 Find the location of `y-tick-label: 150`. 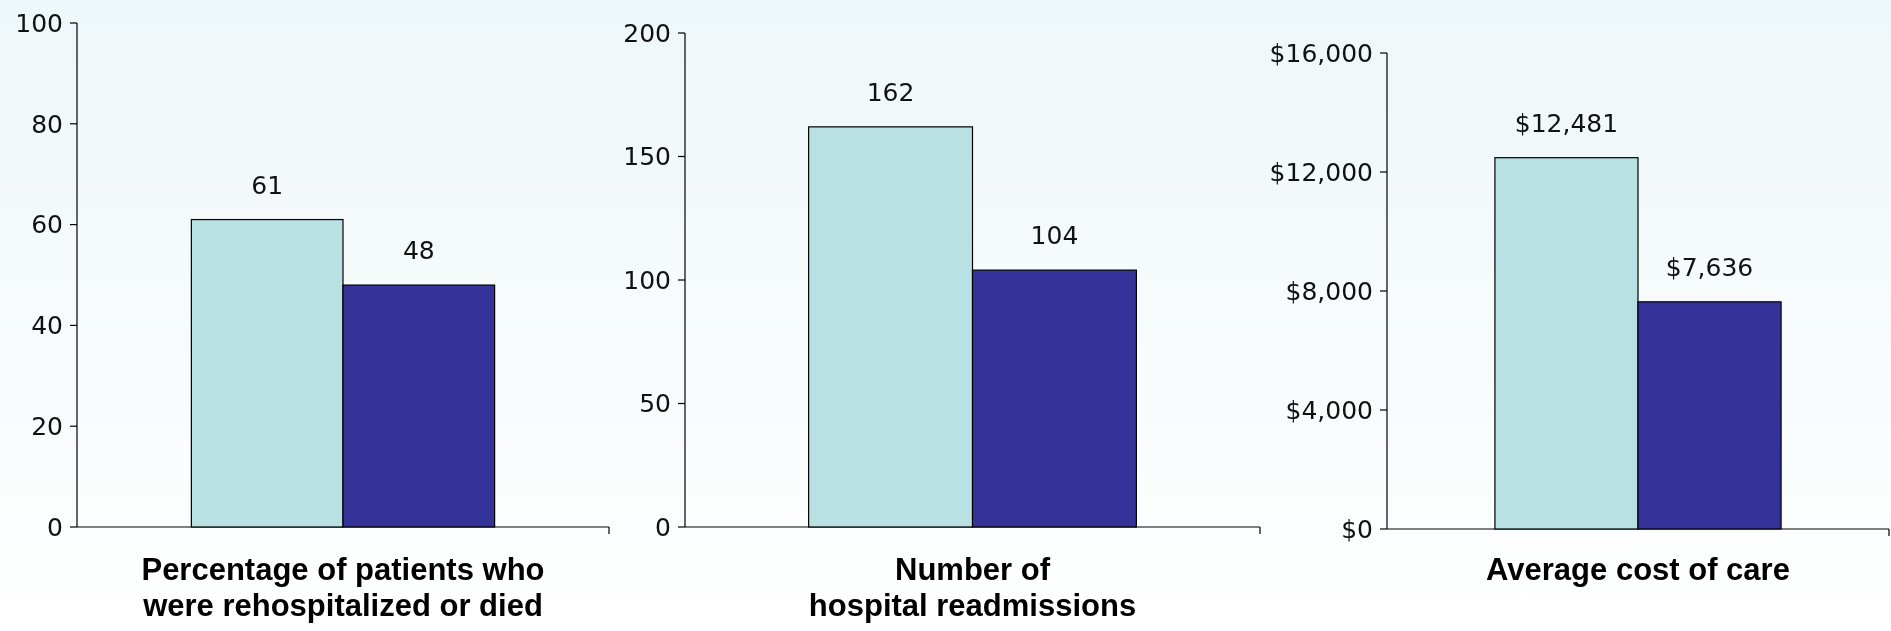

y-tick-label: 150 is located at coordinates (647, 157).